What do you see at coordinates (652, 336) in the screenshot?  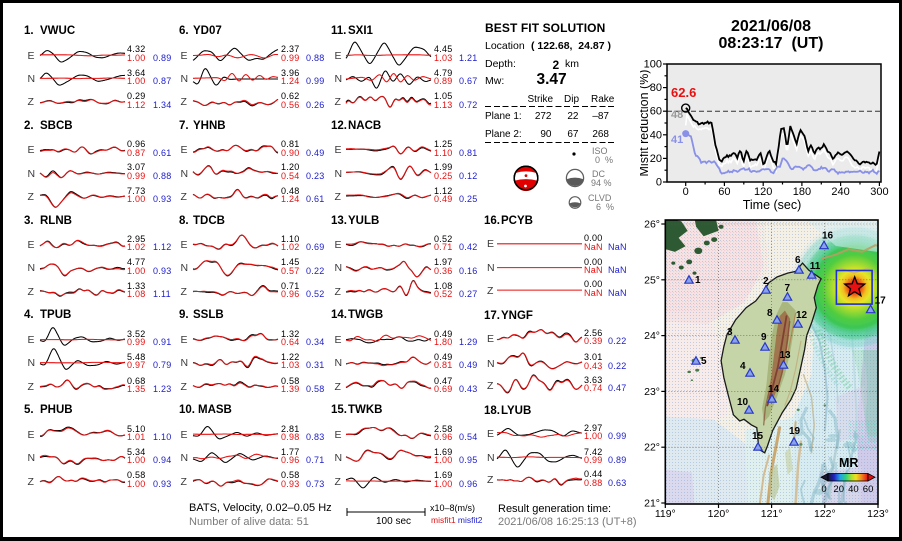 I see `svg-text: 24°` at bounding box center [652, 336].